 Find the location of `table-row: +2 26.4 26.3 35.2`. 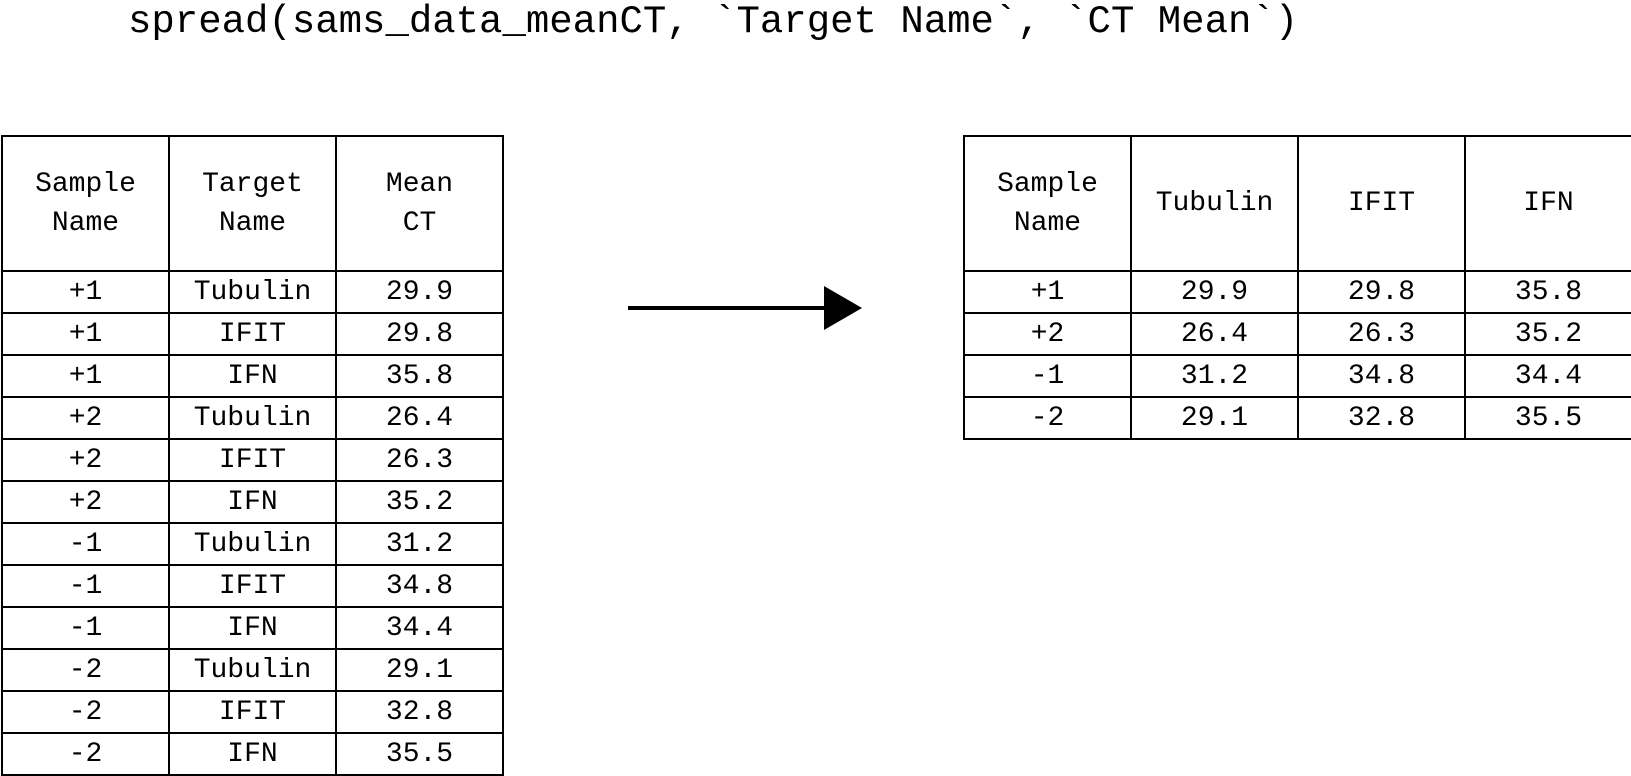

table-row: +2 26.4 26.3 35.2 is located at coordinates (1297, 334).